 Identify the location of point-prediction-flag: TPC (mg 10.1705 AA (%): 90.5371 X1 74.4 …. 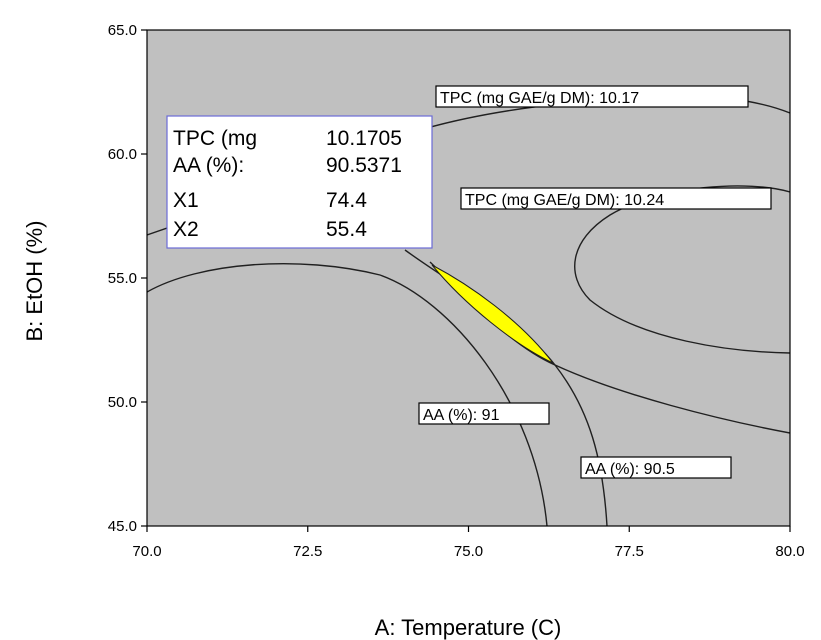
(299, 182).